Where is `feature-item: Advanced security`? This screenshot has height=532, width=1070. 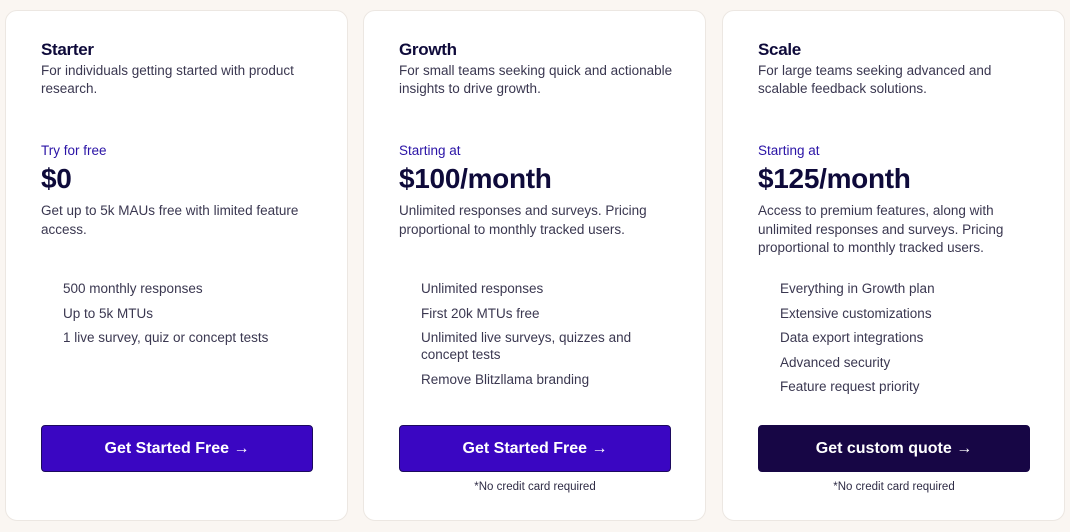
feature-item: Advanced security is located at coordinates (835, 362).